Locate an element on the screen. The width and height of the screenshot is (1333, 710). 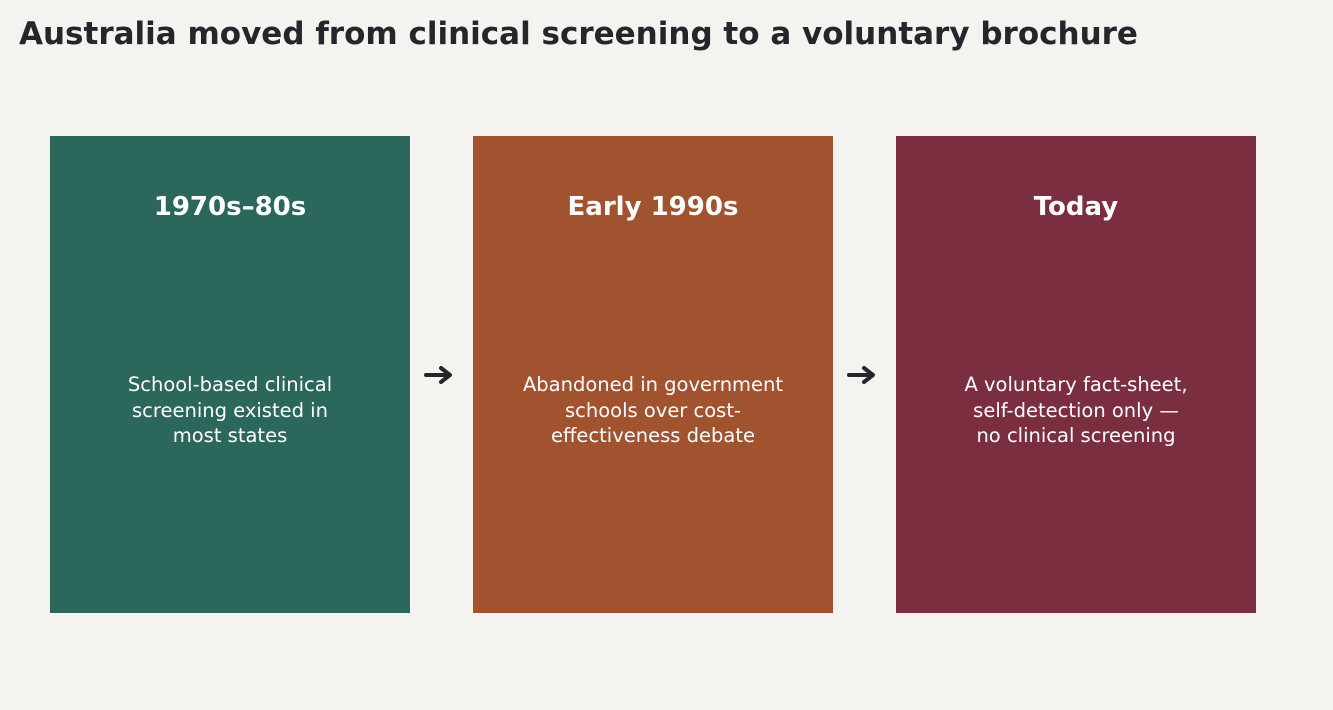
stage-heading: Today is located at coordinates (1076, 207).